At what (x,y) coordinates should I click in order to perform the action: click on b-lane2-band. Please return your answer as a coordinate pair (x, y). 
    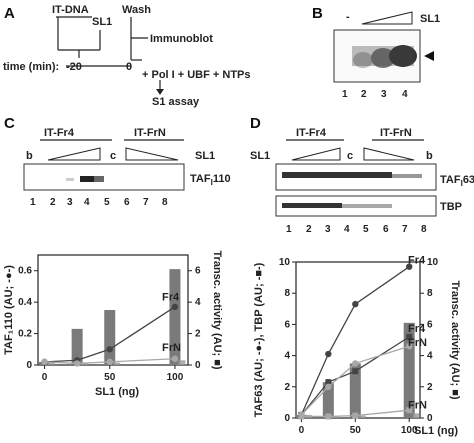
    Looking at the image, I should click on (363, 60).